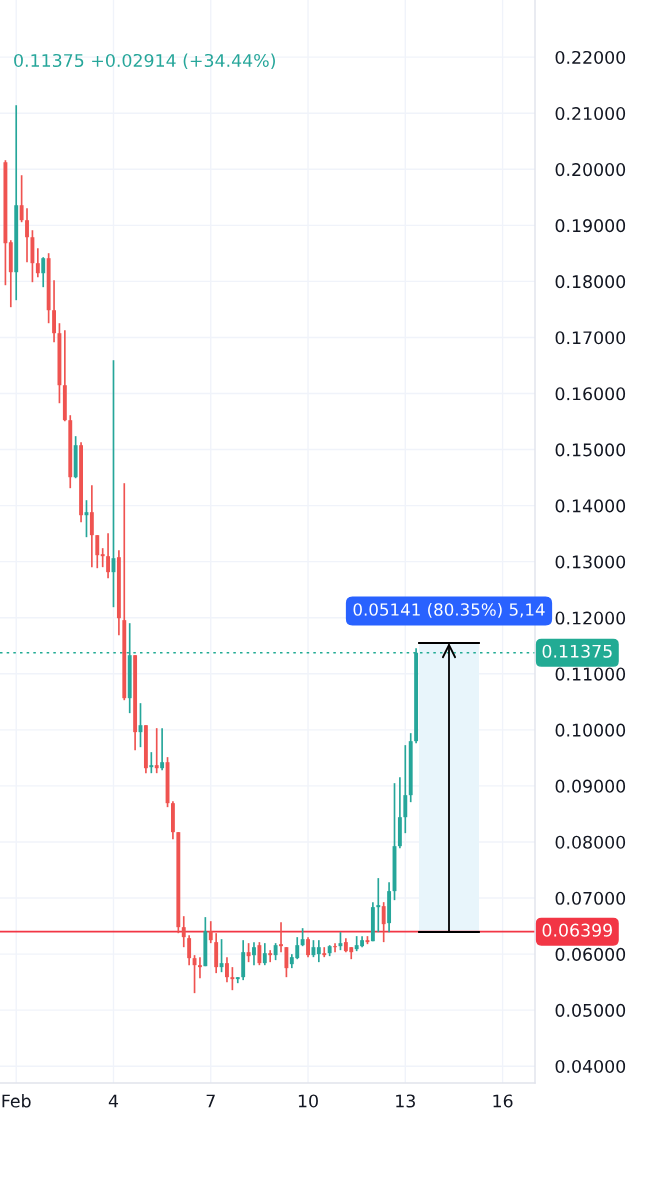  I want to click on y-tick-label: 0.13000, so click(590, 562).